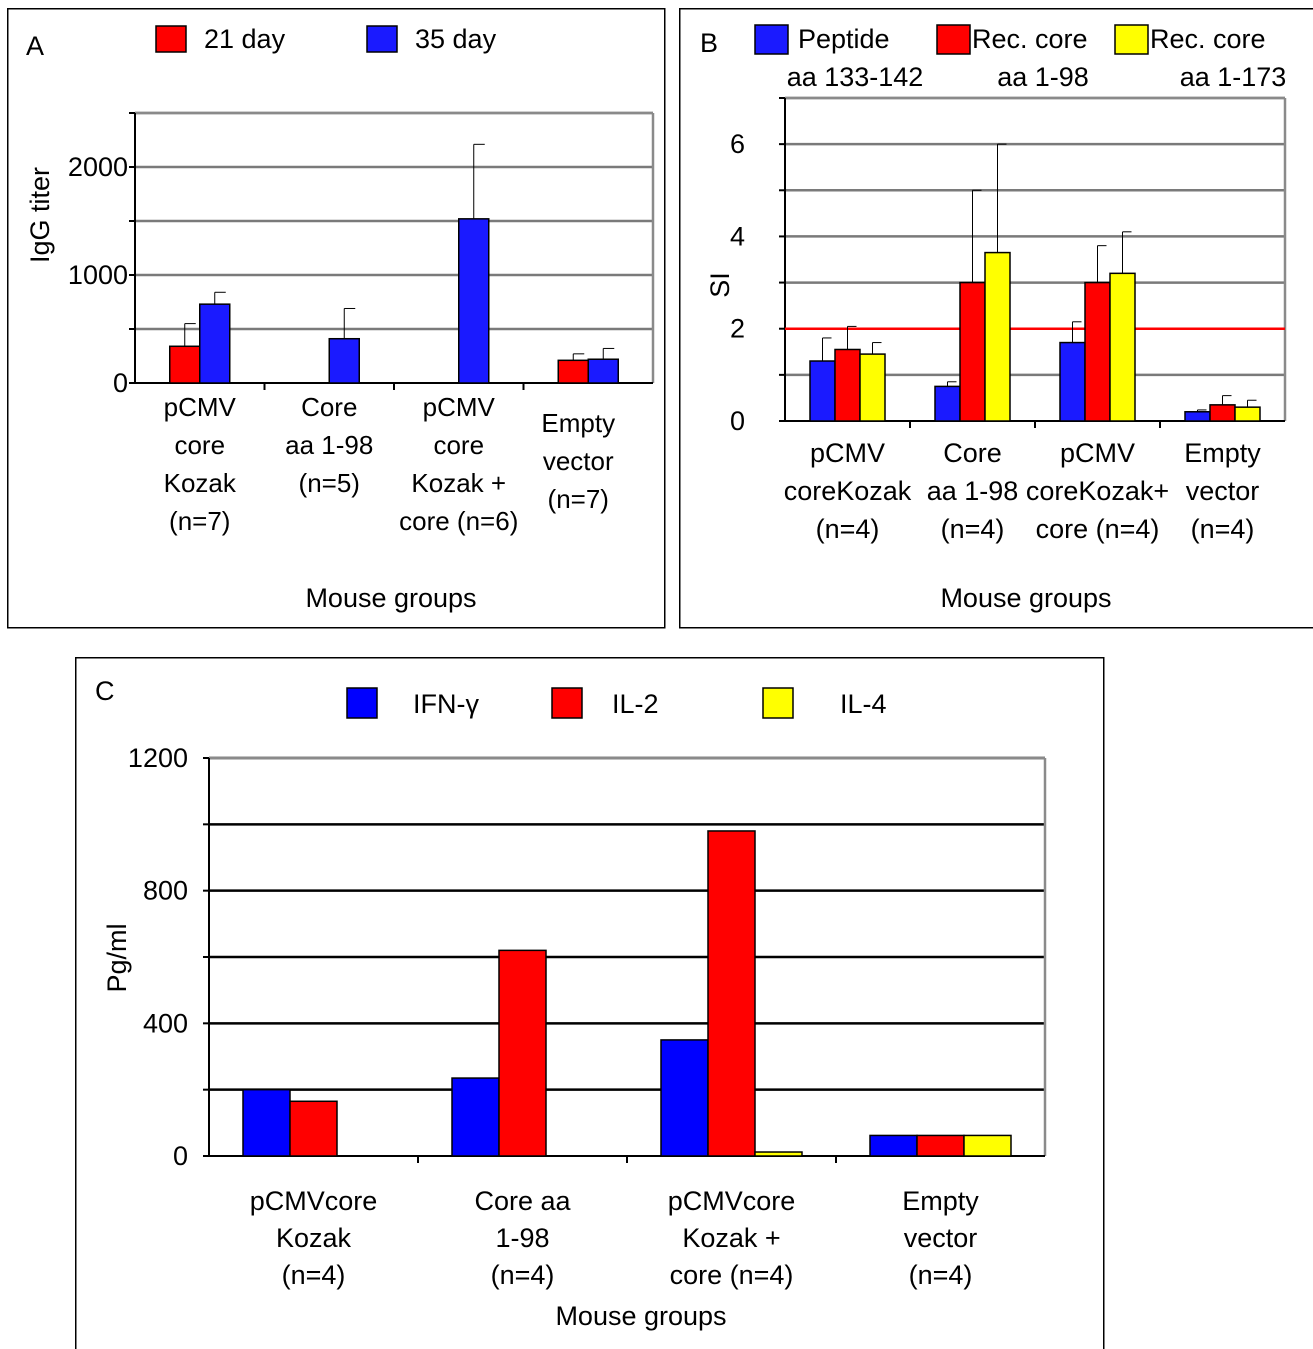 This screenshot has width=1313, height=1349. I want to click on y-tick-label: 4, so click(737, 236).